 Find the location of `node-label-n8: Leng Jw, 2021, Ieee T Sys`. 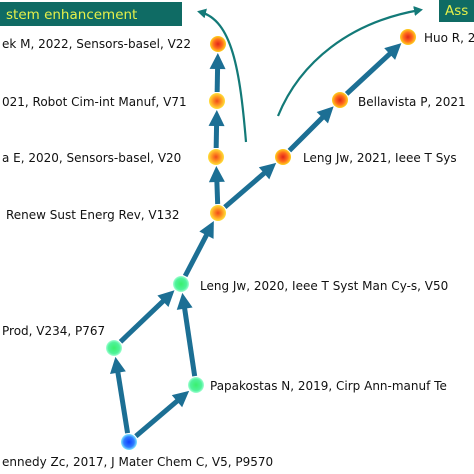

node-label-n8: Leng Jw, 2021, Ieee T Sys is located at coordinates (380, 158).